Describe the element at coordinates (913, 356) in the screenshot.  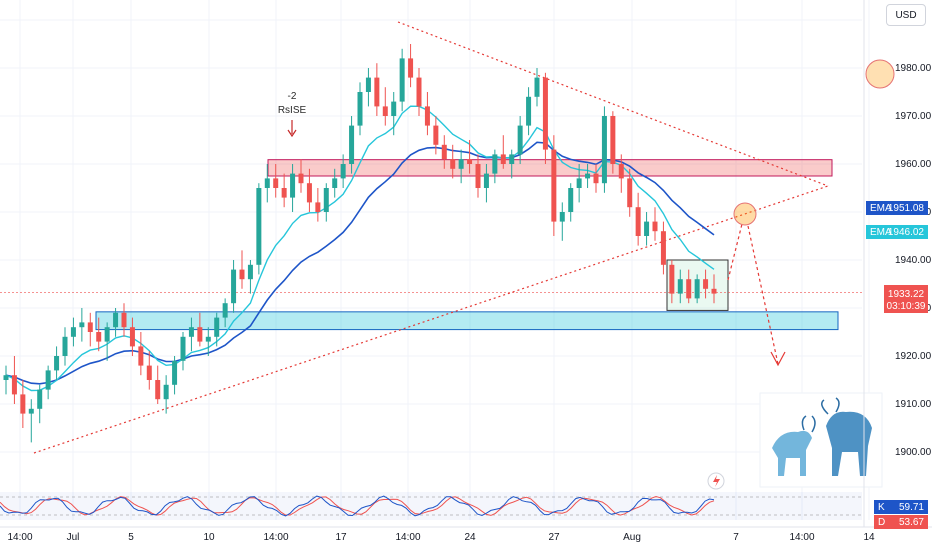
I see `price-tick-label: 1920.00` at that location.